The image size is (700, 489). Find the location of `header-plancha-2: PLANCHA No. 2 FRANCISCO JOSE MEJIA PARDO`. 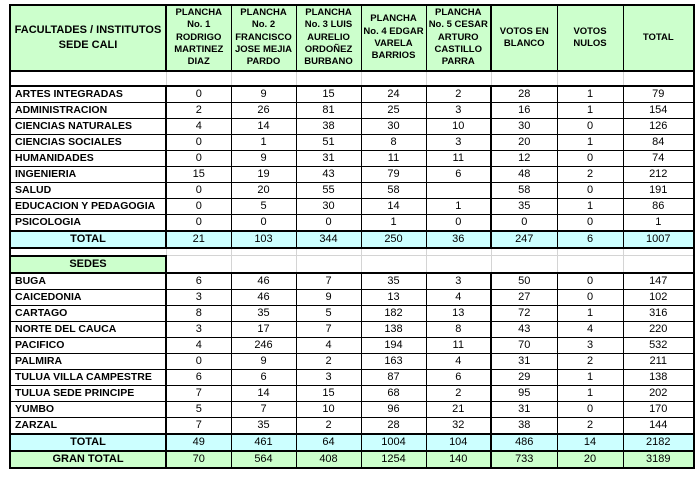

header-plancha-2: PLANCHA No. 2 FRANCISCO JOSE MEJIA PARDO is located at coordinates (263, 38).